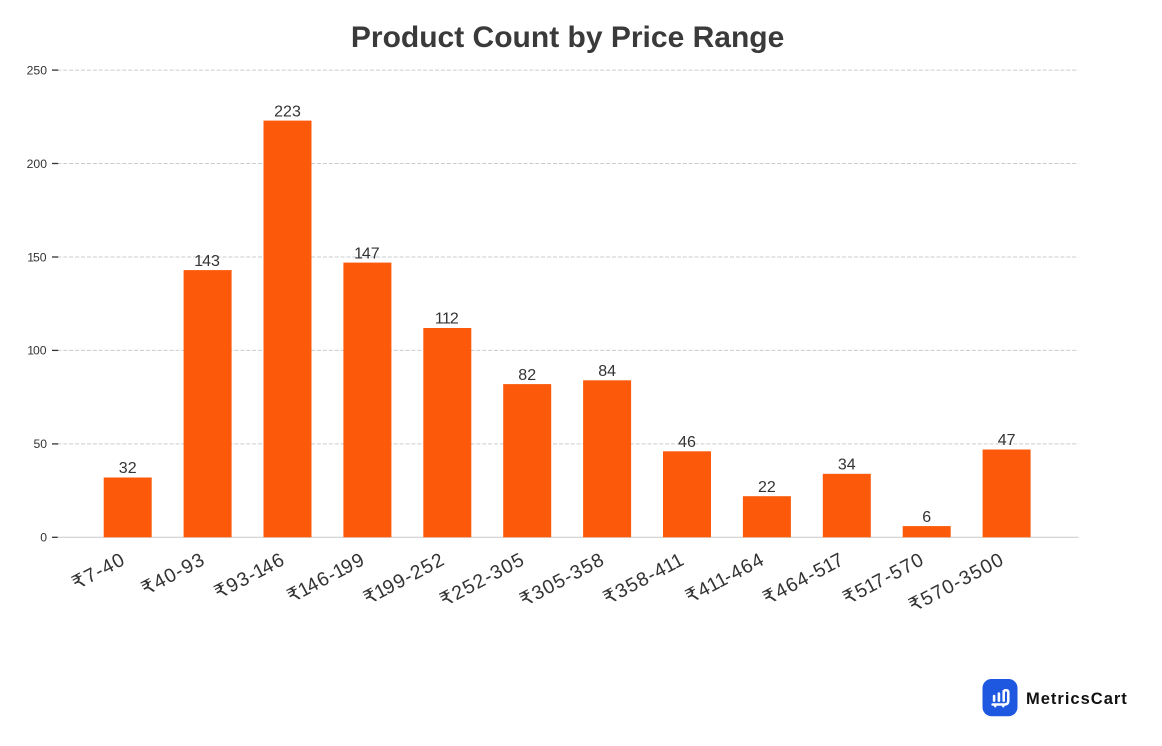 The image size is (1162, 746). Describe the element at coordinates (37, 164) in the screenshot. I see `svg-text: 200` at that location.